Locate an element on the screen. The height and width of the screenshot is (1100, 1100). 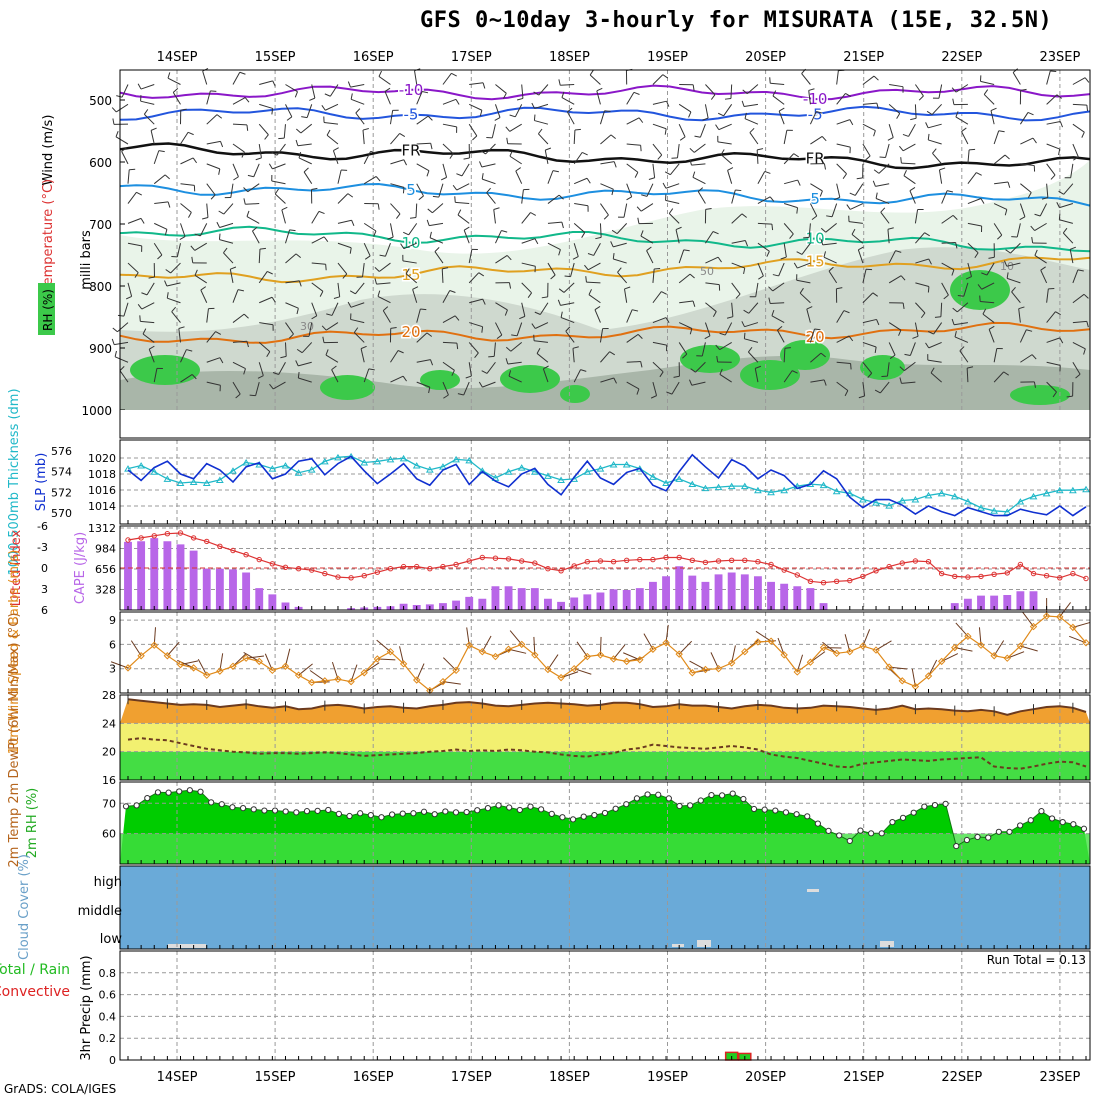
slp-tick-label: 1020 is located at coordinates (102, 458).